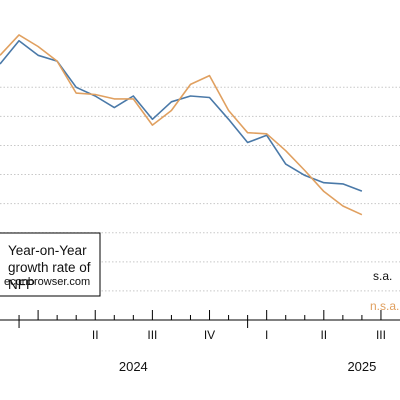 The width and height of the screenshot is (400, 400). Describe the element at coordinates (47, 282) in the screenshot. I see `source-credit: econbrowser.com` at that location.